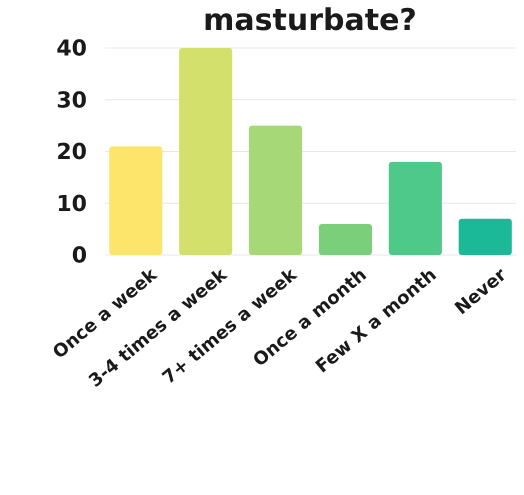  I want to click on y-tick-label: 40, so click(71, 49).